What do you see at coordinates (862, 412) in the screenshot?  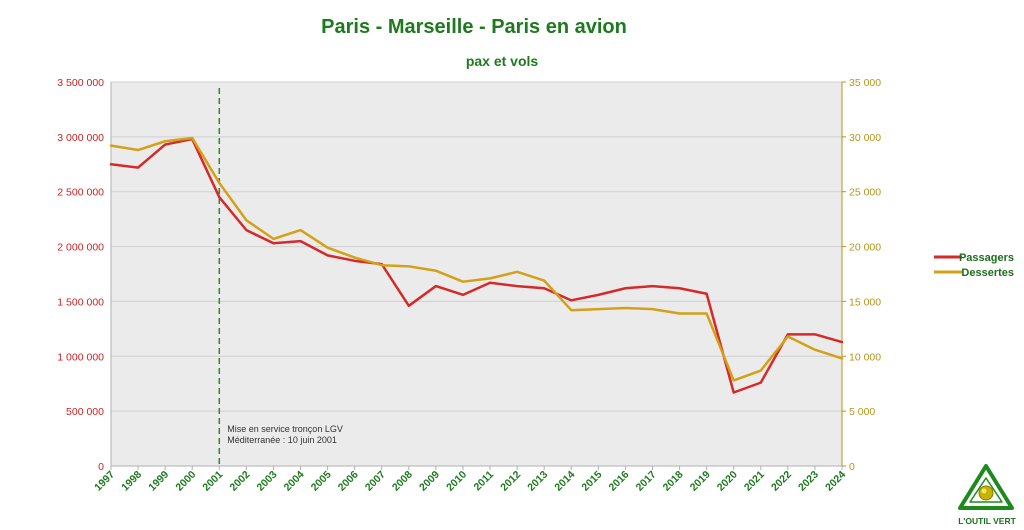 I see `y-right-tick-label: 5 000` at bounding box center [862, 412].